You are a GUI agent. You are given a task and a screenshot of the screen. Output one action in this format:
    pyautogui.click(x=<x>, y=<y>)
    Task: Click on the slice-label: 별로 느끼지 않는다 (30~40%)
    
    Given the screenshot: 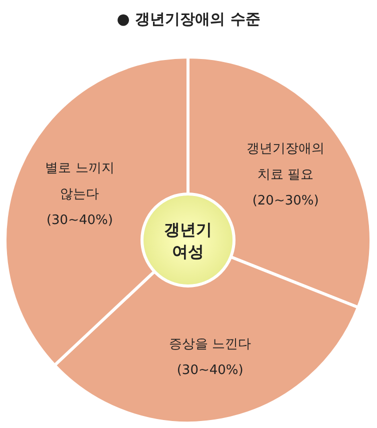 What is the action you would take?
    pyautogui.click(x=79, y=194)
    